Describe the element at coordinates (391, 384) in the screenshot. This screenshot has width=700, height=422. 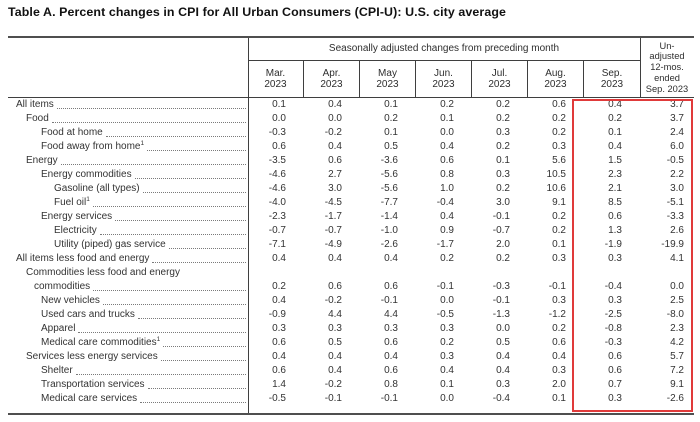
I see `value-cell: 0.8` at that location.